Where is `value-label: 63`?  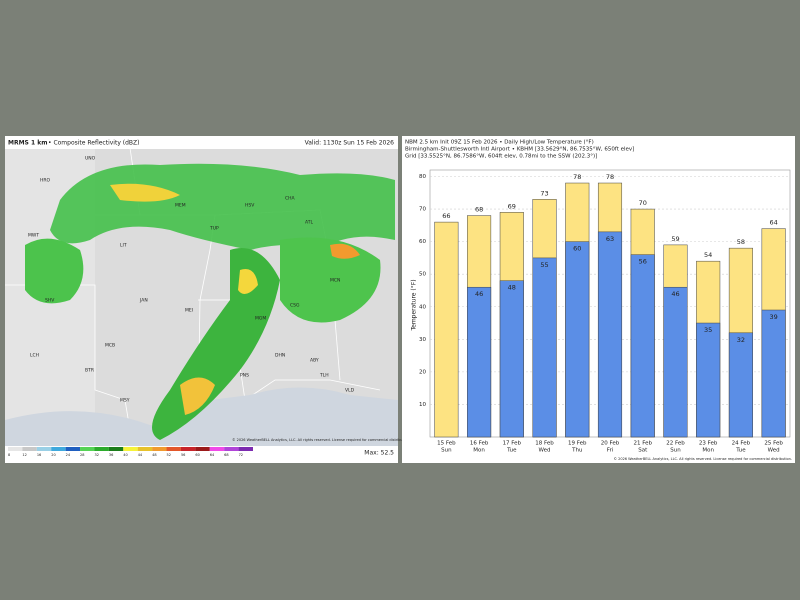 value-label: 63 is located at coordinates (610, 239).